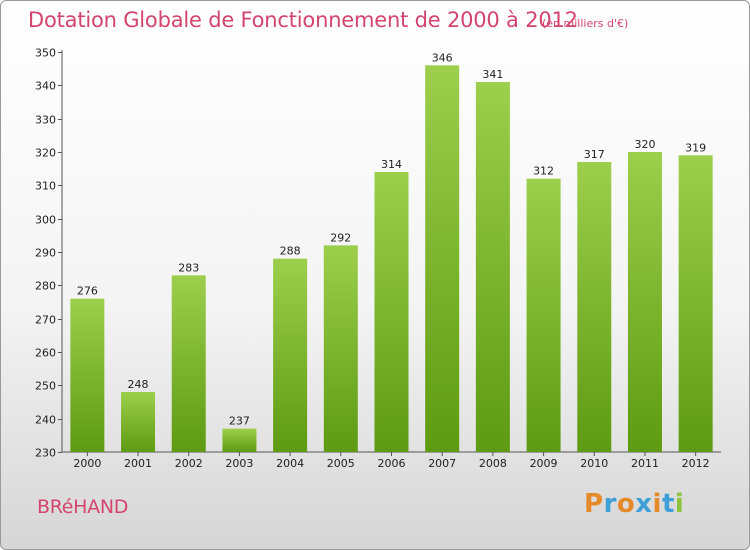  I want to click on x-tick-label: 2008, so click(493, 463).